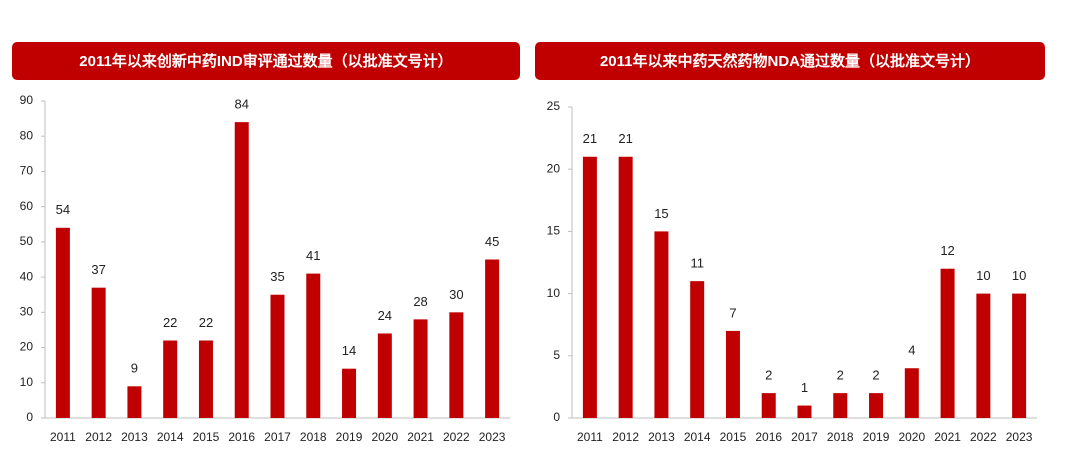 The width and height of the screenshot is (1065, 454). Describe the element at coordinates (27, 100) in the screenshot. I see `y-tick-label: 90` at that location.